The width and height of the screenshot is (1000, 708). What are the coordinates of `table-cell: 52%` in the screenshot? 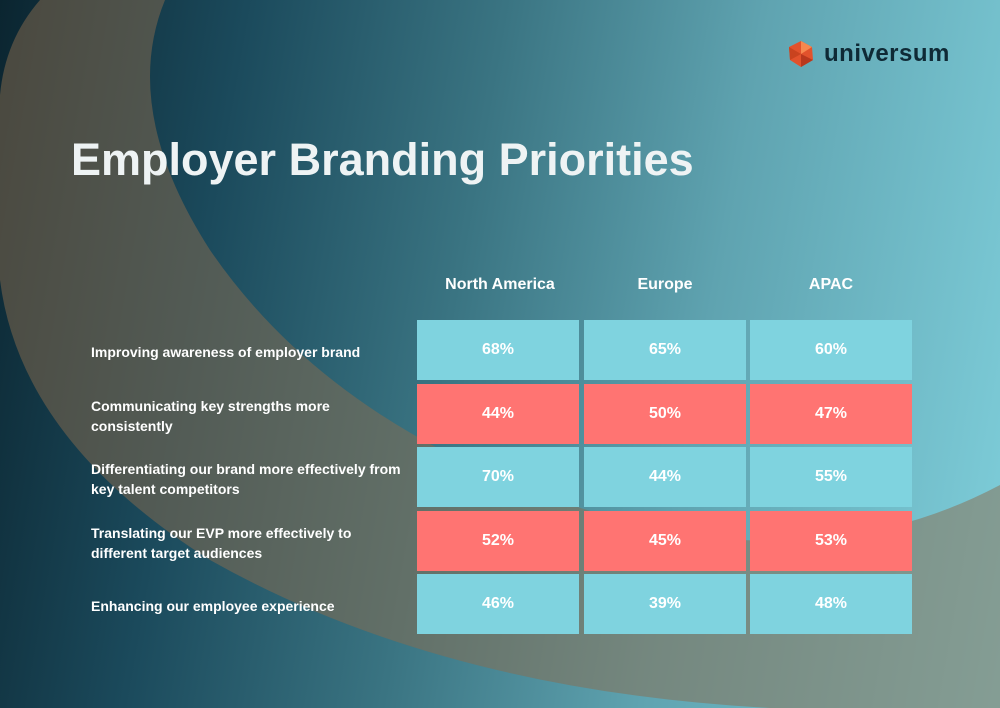 It's located at (498, 541).